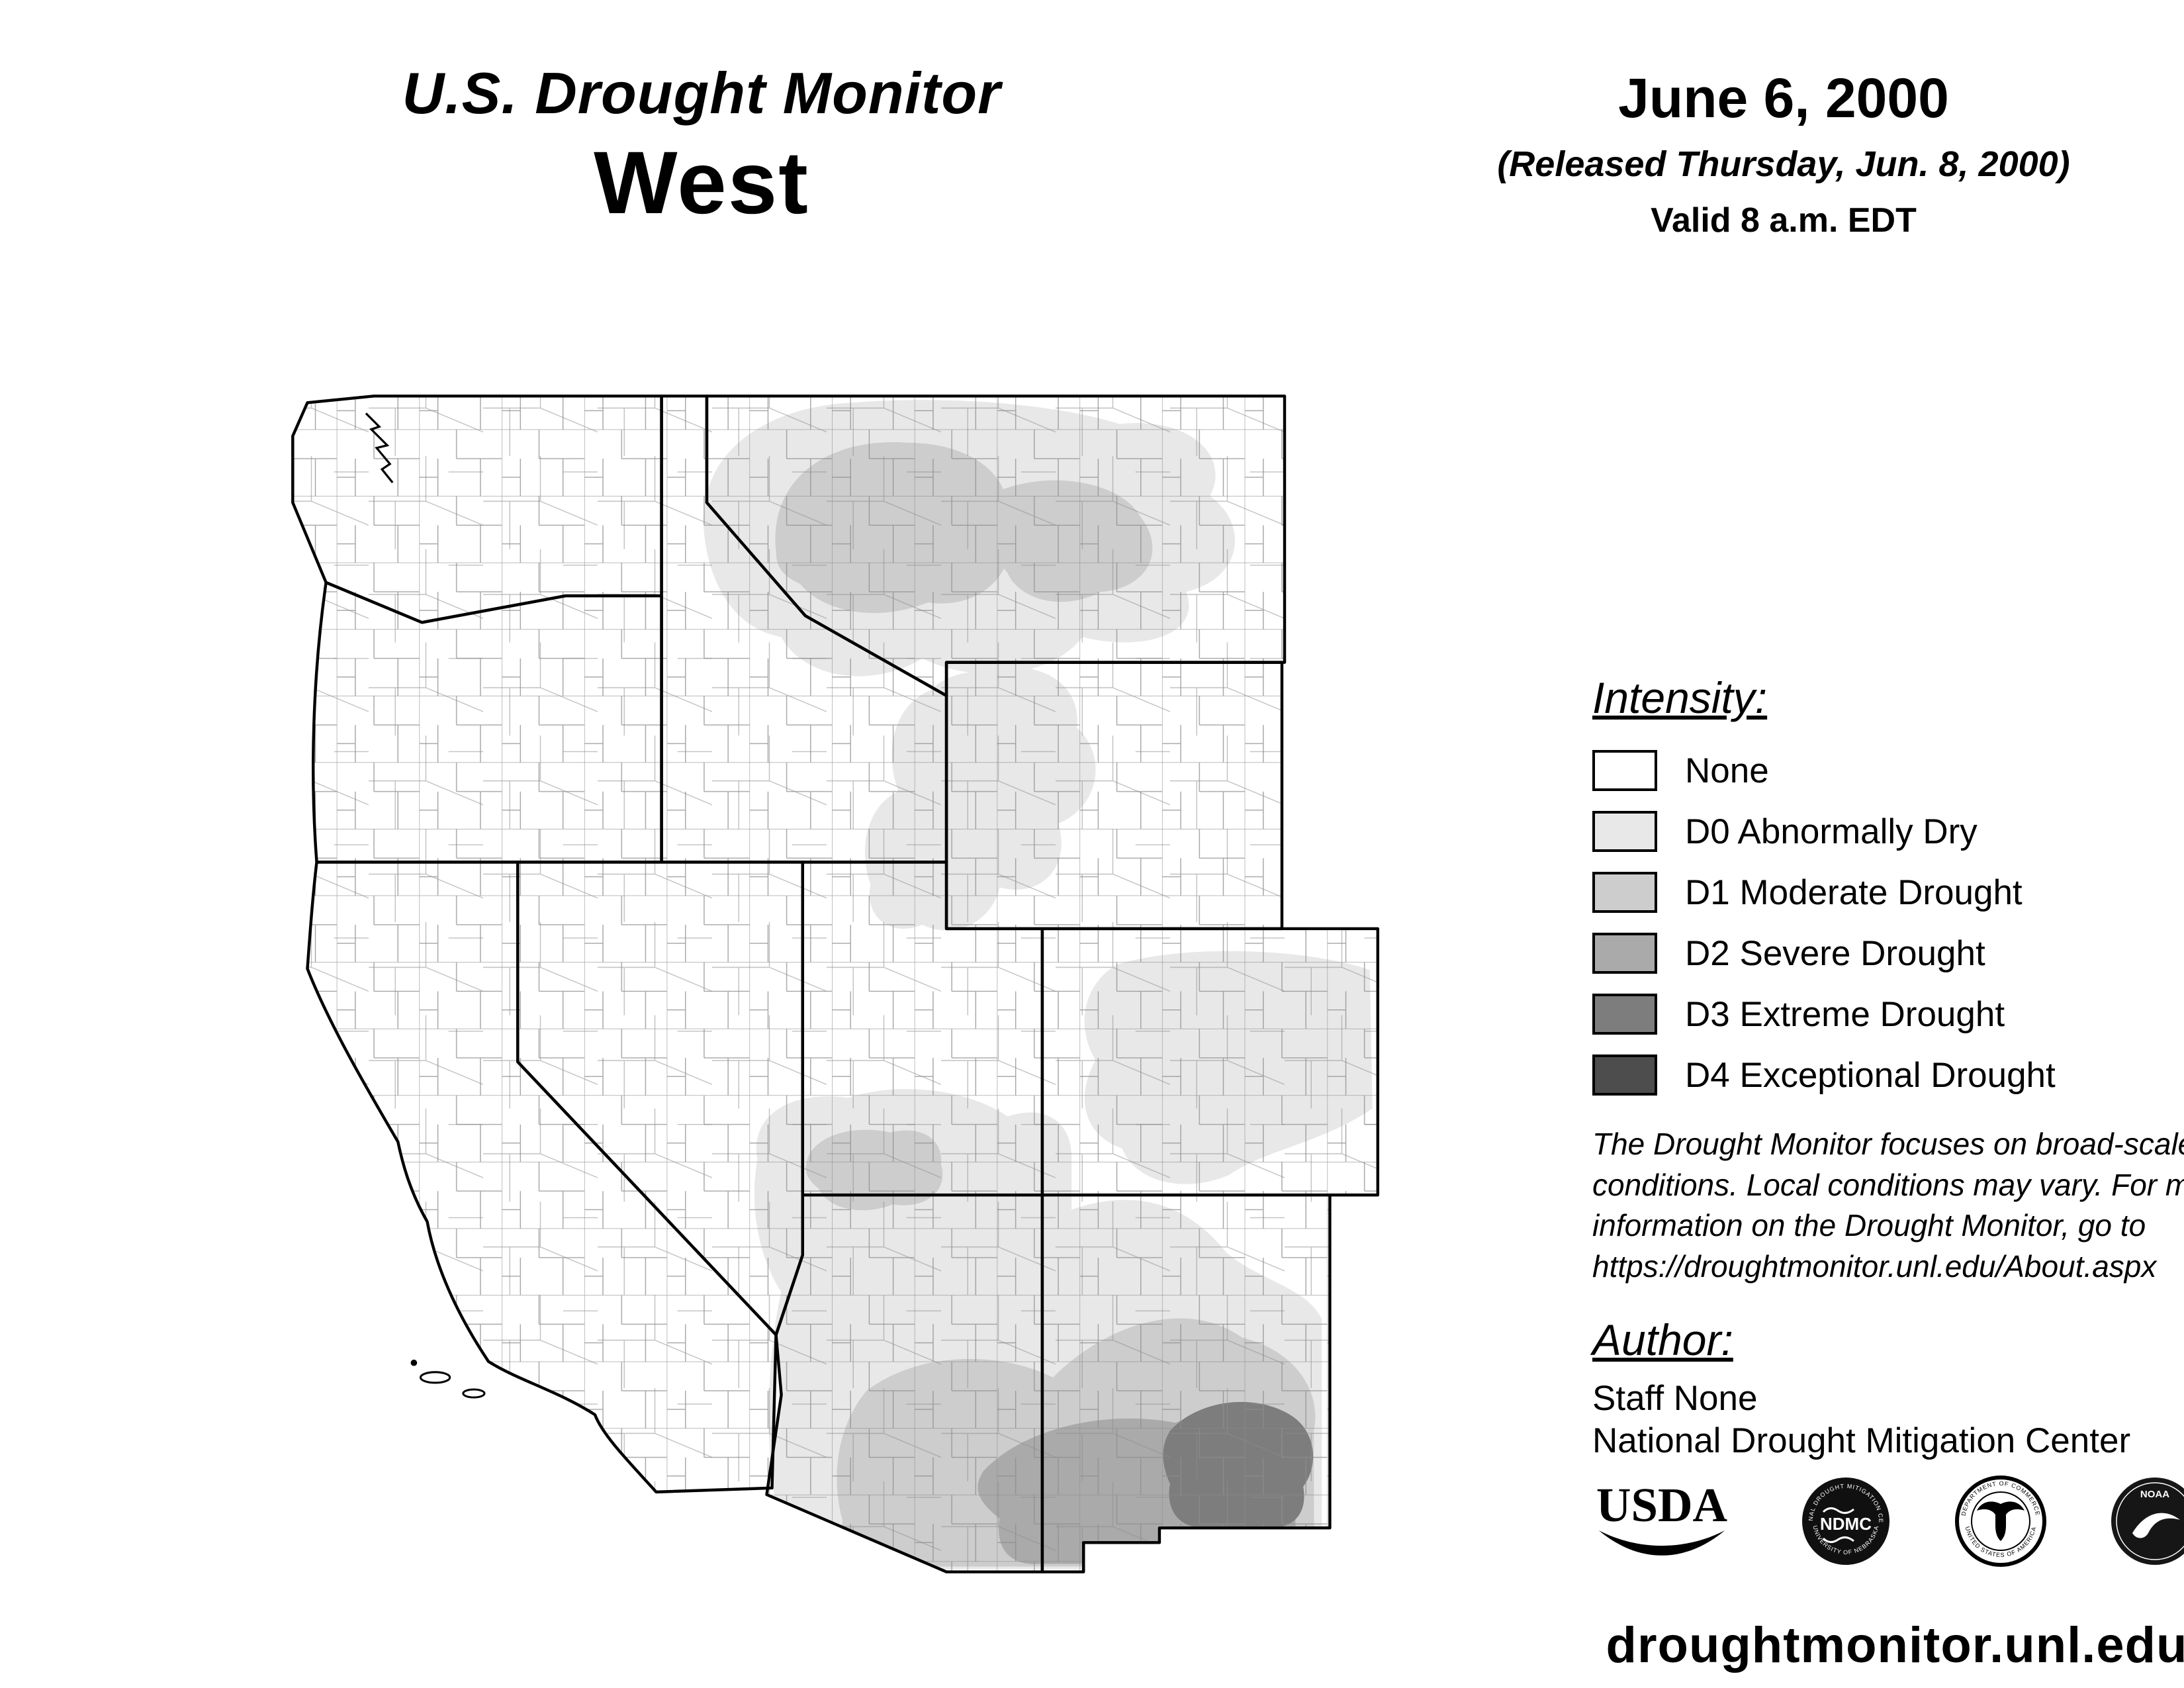 This screenshot has height=1688, width=2184. What do you see at coordinates (701, 93) in the screenshot?
I see `page-title: U.S. Drought Monitor` at bounding box center [701, 93].